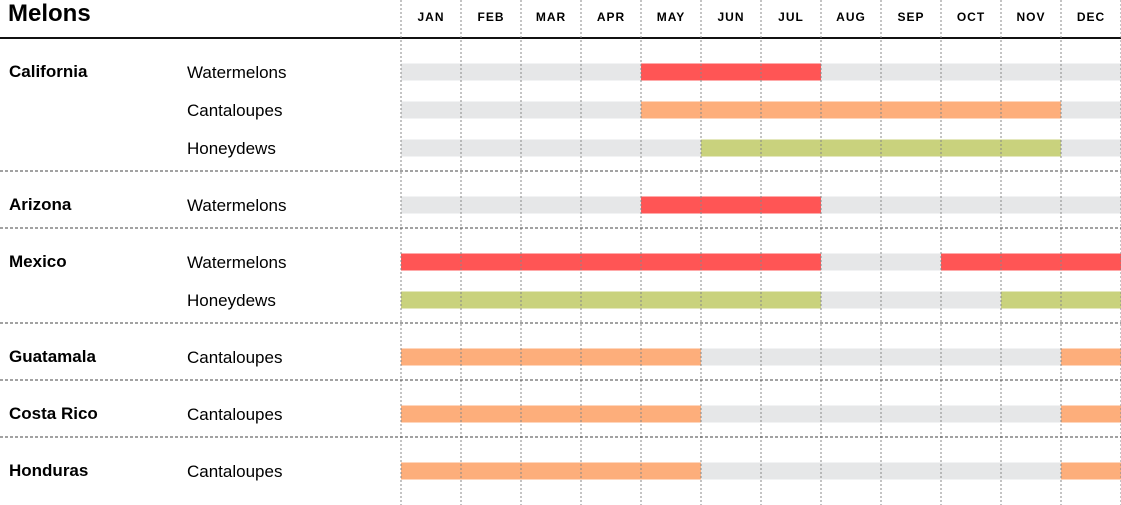 The image size is (1121, 505). What do you see at coordinates (431, 414) in the screenshot?
I see `season-cell-costa-rico-cantaloupes-jan` at bounding box center [431, 414].